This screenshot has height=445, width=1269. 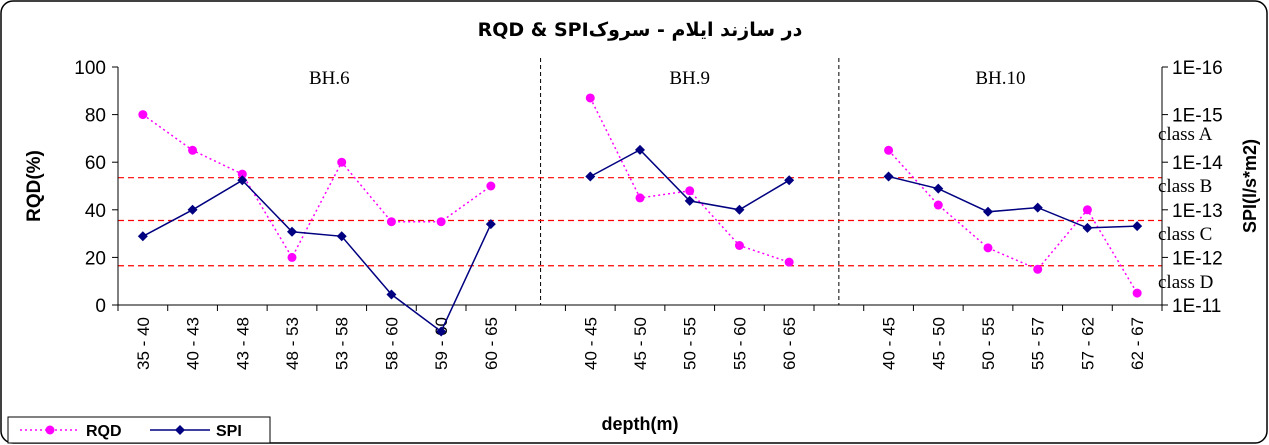 I want to click on class-label: class B, so click(x=1185, y=186).